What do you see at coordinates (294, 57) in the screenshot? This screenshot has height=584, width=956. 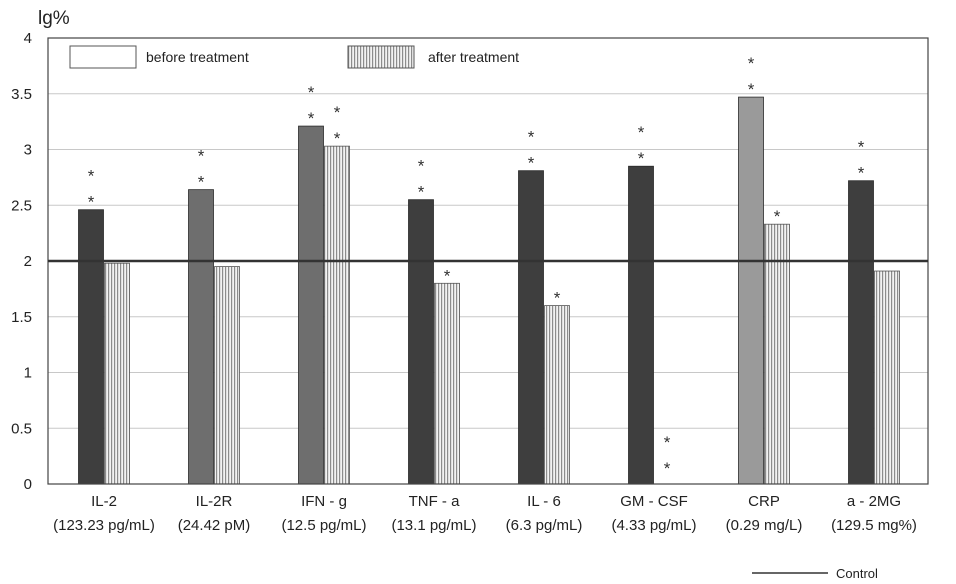 I see `legend: before treatment after treatment` at bounding box center [294, 57].